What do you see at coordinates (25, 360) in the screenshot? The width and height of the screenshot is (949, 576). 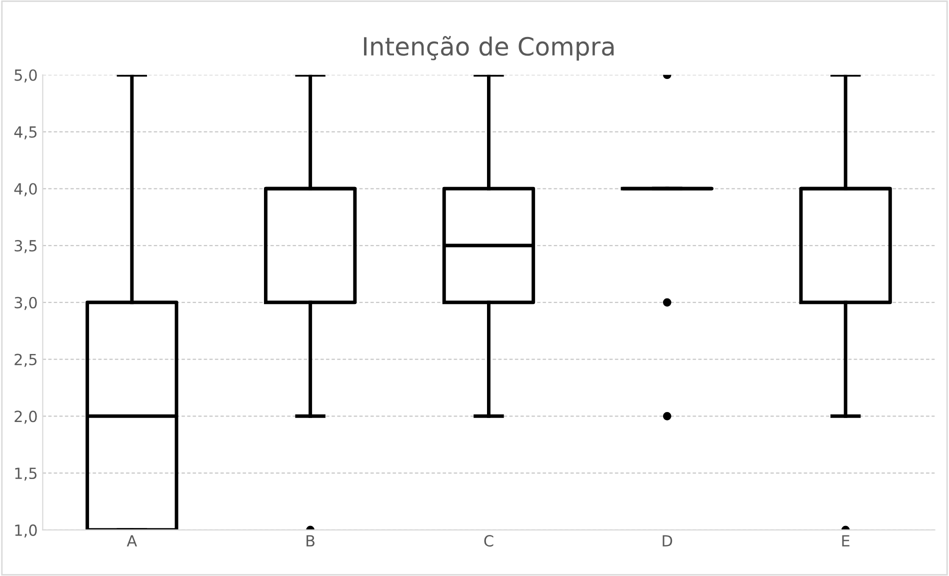 I see `y-tick-label: 2,5` at bounding box center [25, 360].